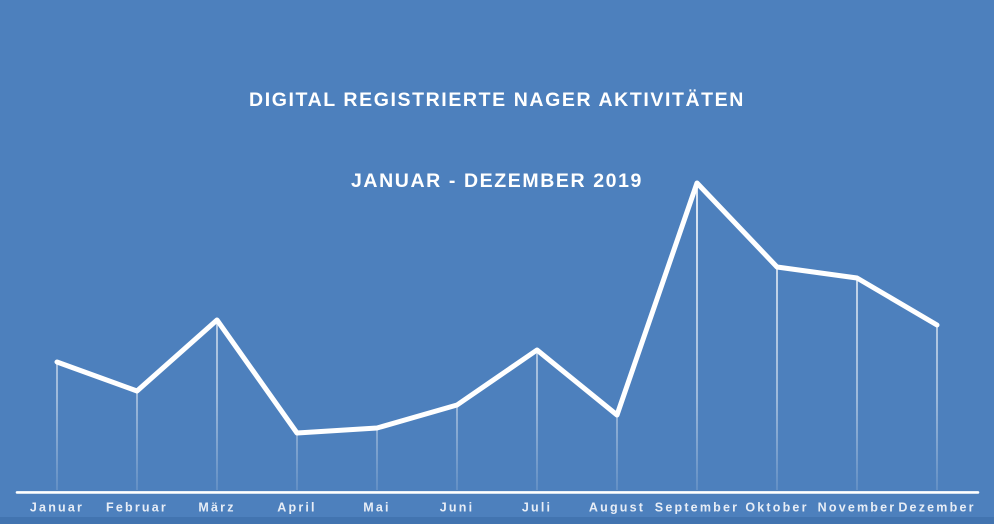 The height and width of the screenshot is (524, 994). I want to click on x-axis-label: Februar, so click(137, 508).